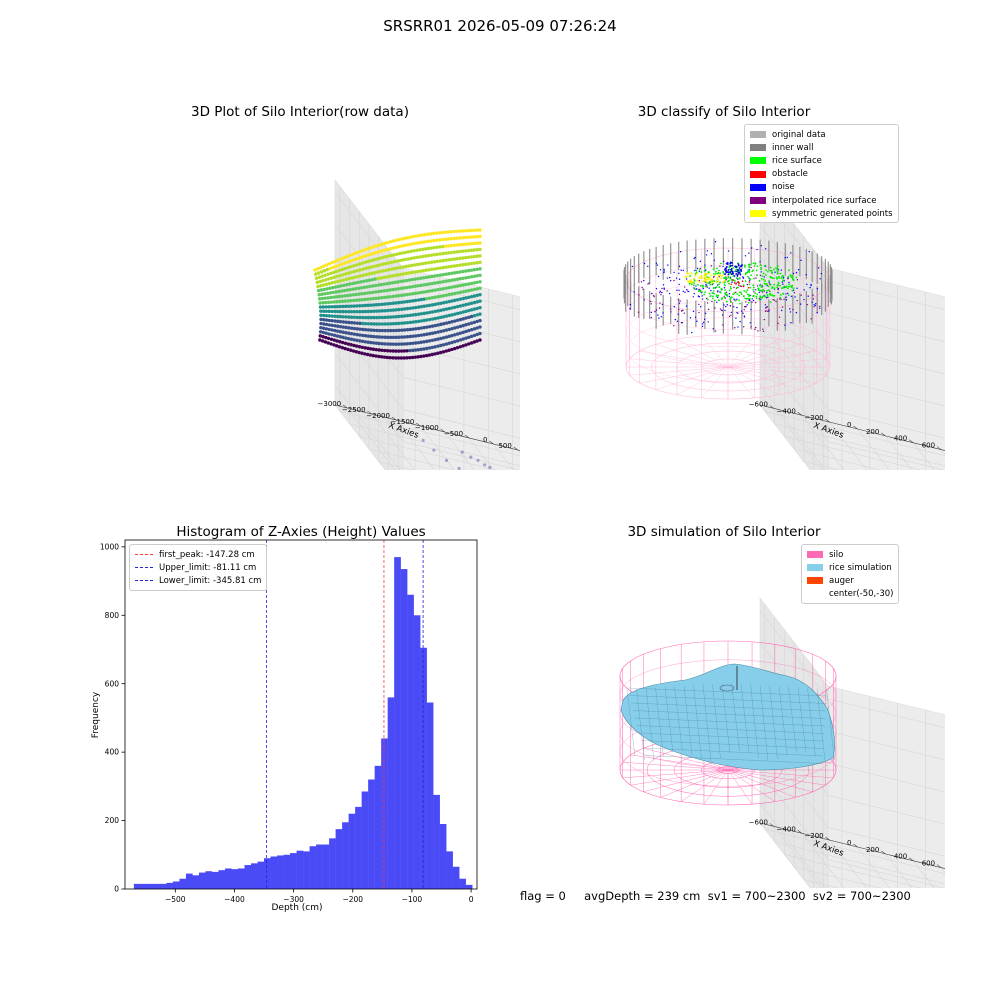 The height and width of the screenshot is (1000, 1000). What do you see at coordinates (873, 449) in the screenshot?
I see `classify-gridline` at bounding box center [873, 449].